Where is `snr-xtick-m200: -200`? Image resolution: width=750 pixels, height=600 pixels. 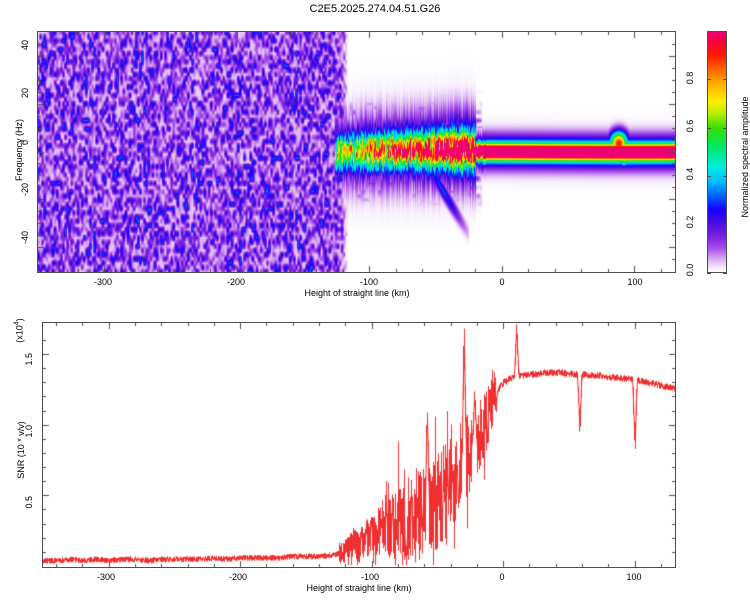
snr-xtick-m200: -200 is located at coordinates (238, 577).